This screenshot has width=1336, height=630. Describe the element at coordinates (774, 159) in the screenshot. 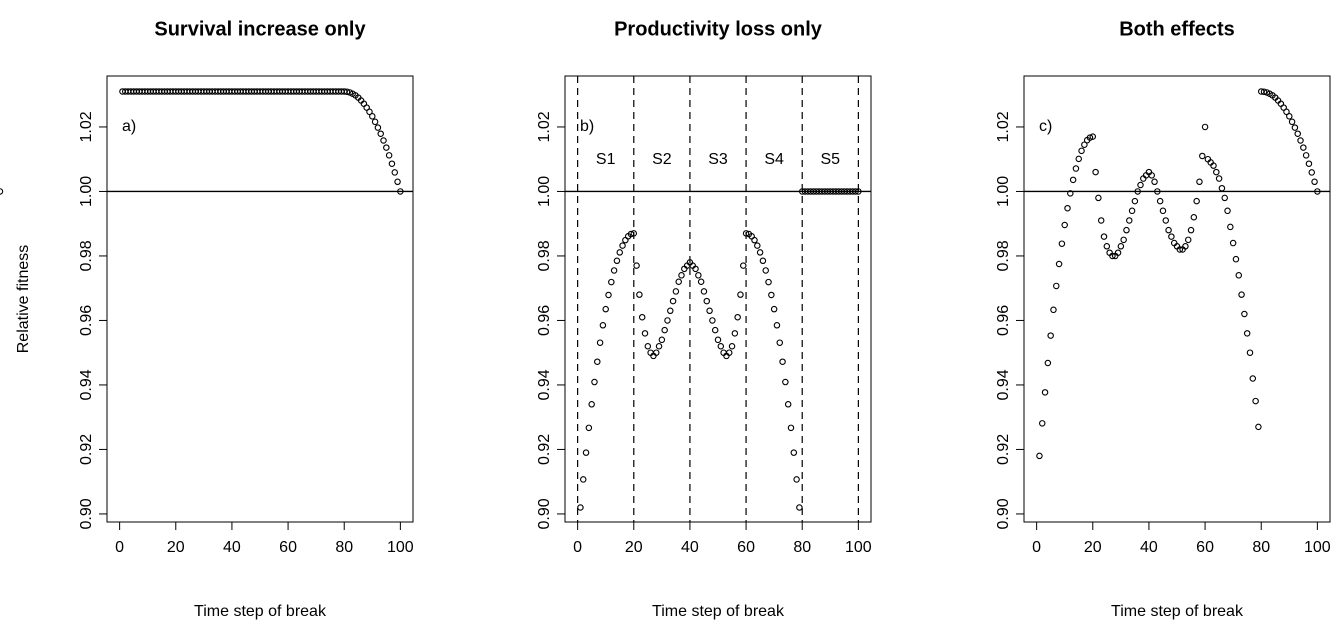

I see `region-label: S4` at that location.